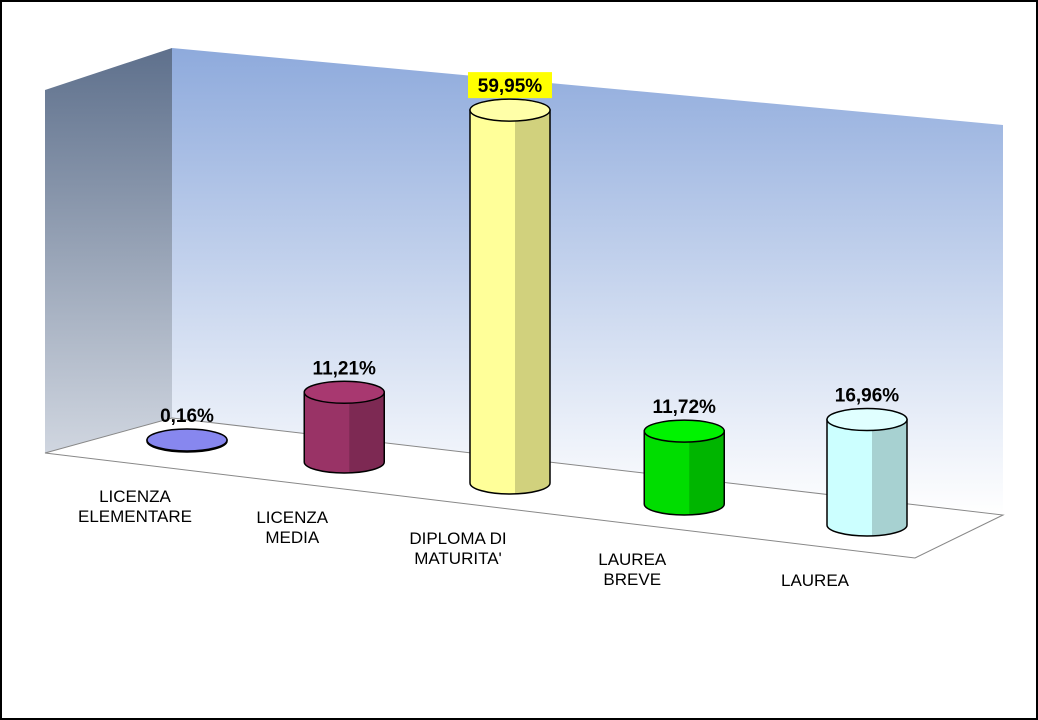 Image resolution: width=1038 pixels, height=720 pixels. What do you see at coordinates (292, 527) in the screenshot?
I see `category-label: LICENZA MEDIA` at bounding box center [292, 527].